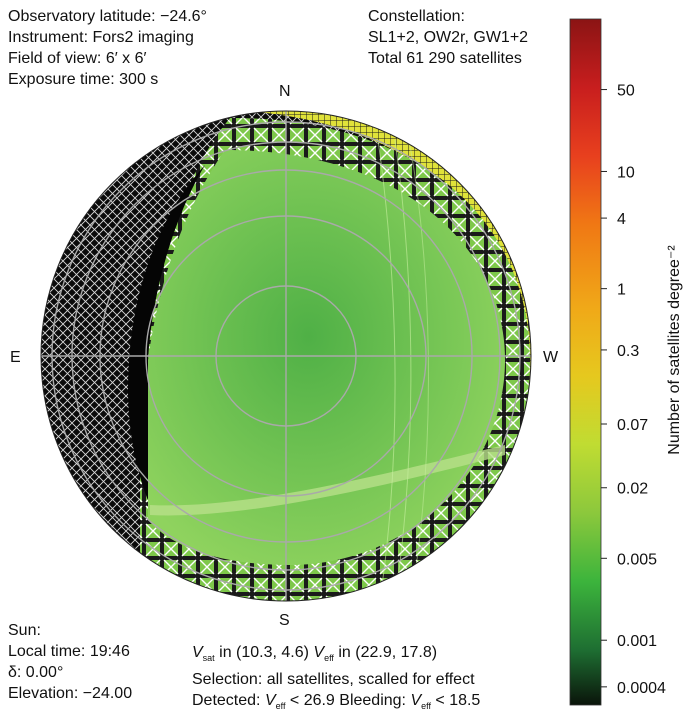 The height and width of the screenshot is (717, 693). I want to click on constellation-total: Total 61 290 satellites, so click(445, 58).